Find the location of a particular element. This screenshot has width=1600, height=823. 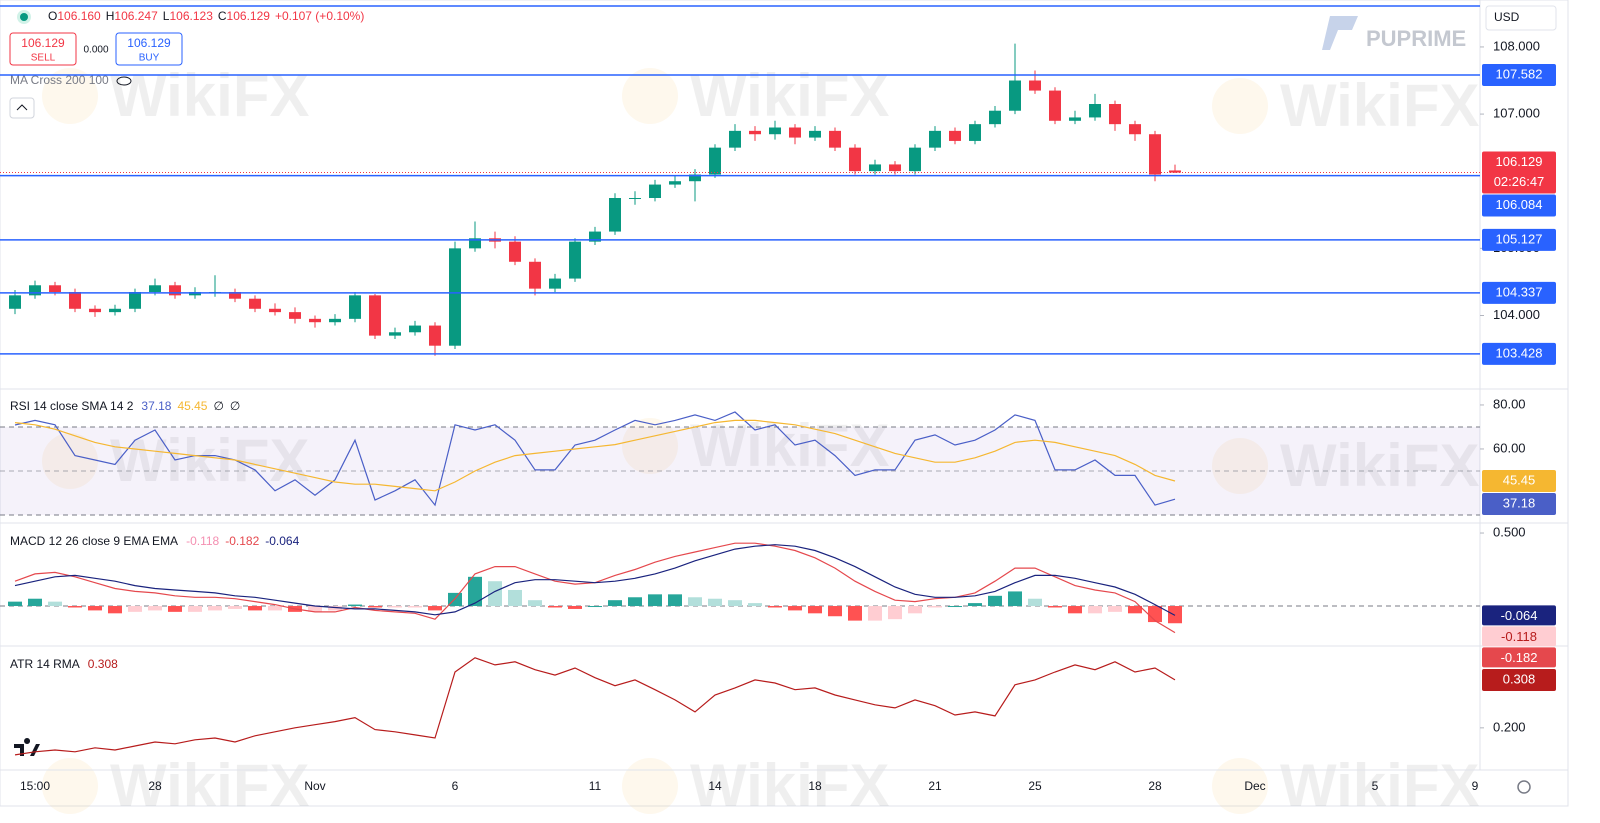

eye-icon is located at coordinates (124, 81).